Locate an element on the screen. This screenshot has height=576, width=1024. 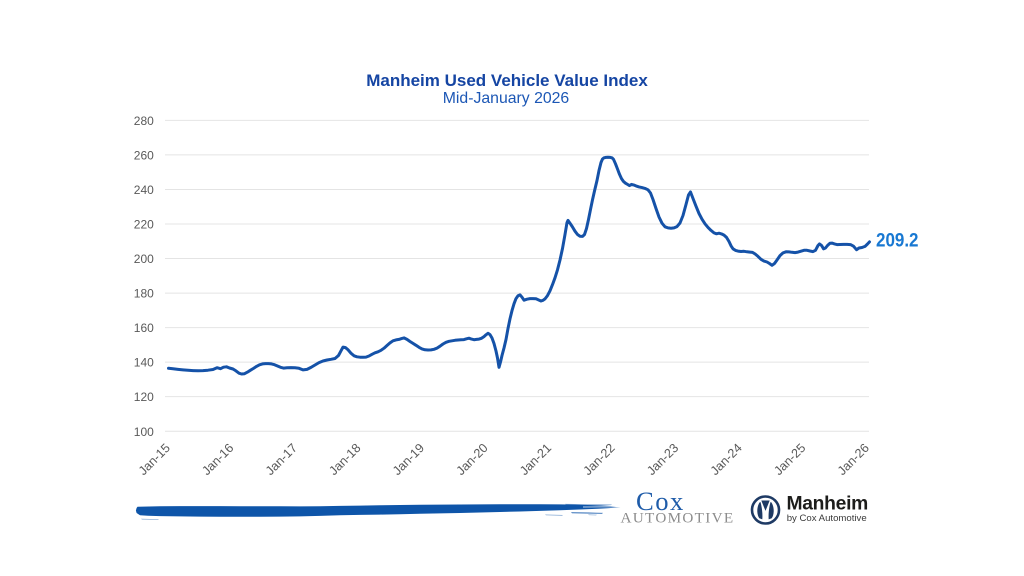
svg-text: Jan-23 is located at coordinates (662, 459).